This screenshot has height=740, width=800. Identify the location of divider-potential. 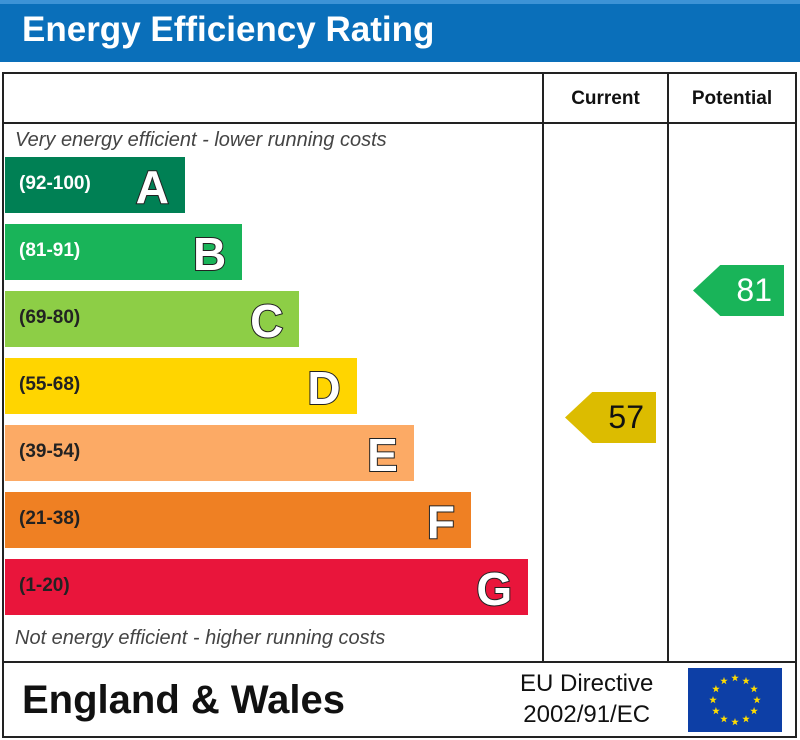
(668, 367).